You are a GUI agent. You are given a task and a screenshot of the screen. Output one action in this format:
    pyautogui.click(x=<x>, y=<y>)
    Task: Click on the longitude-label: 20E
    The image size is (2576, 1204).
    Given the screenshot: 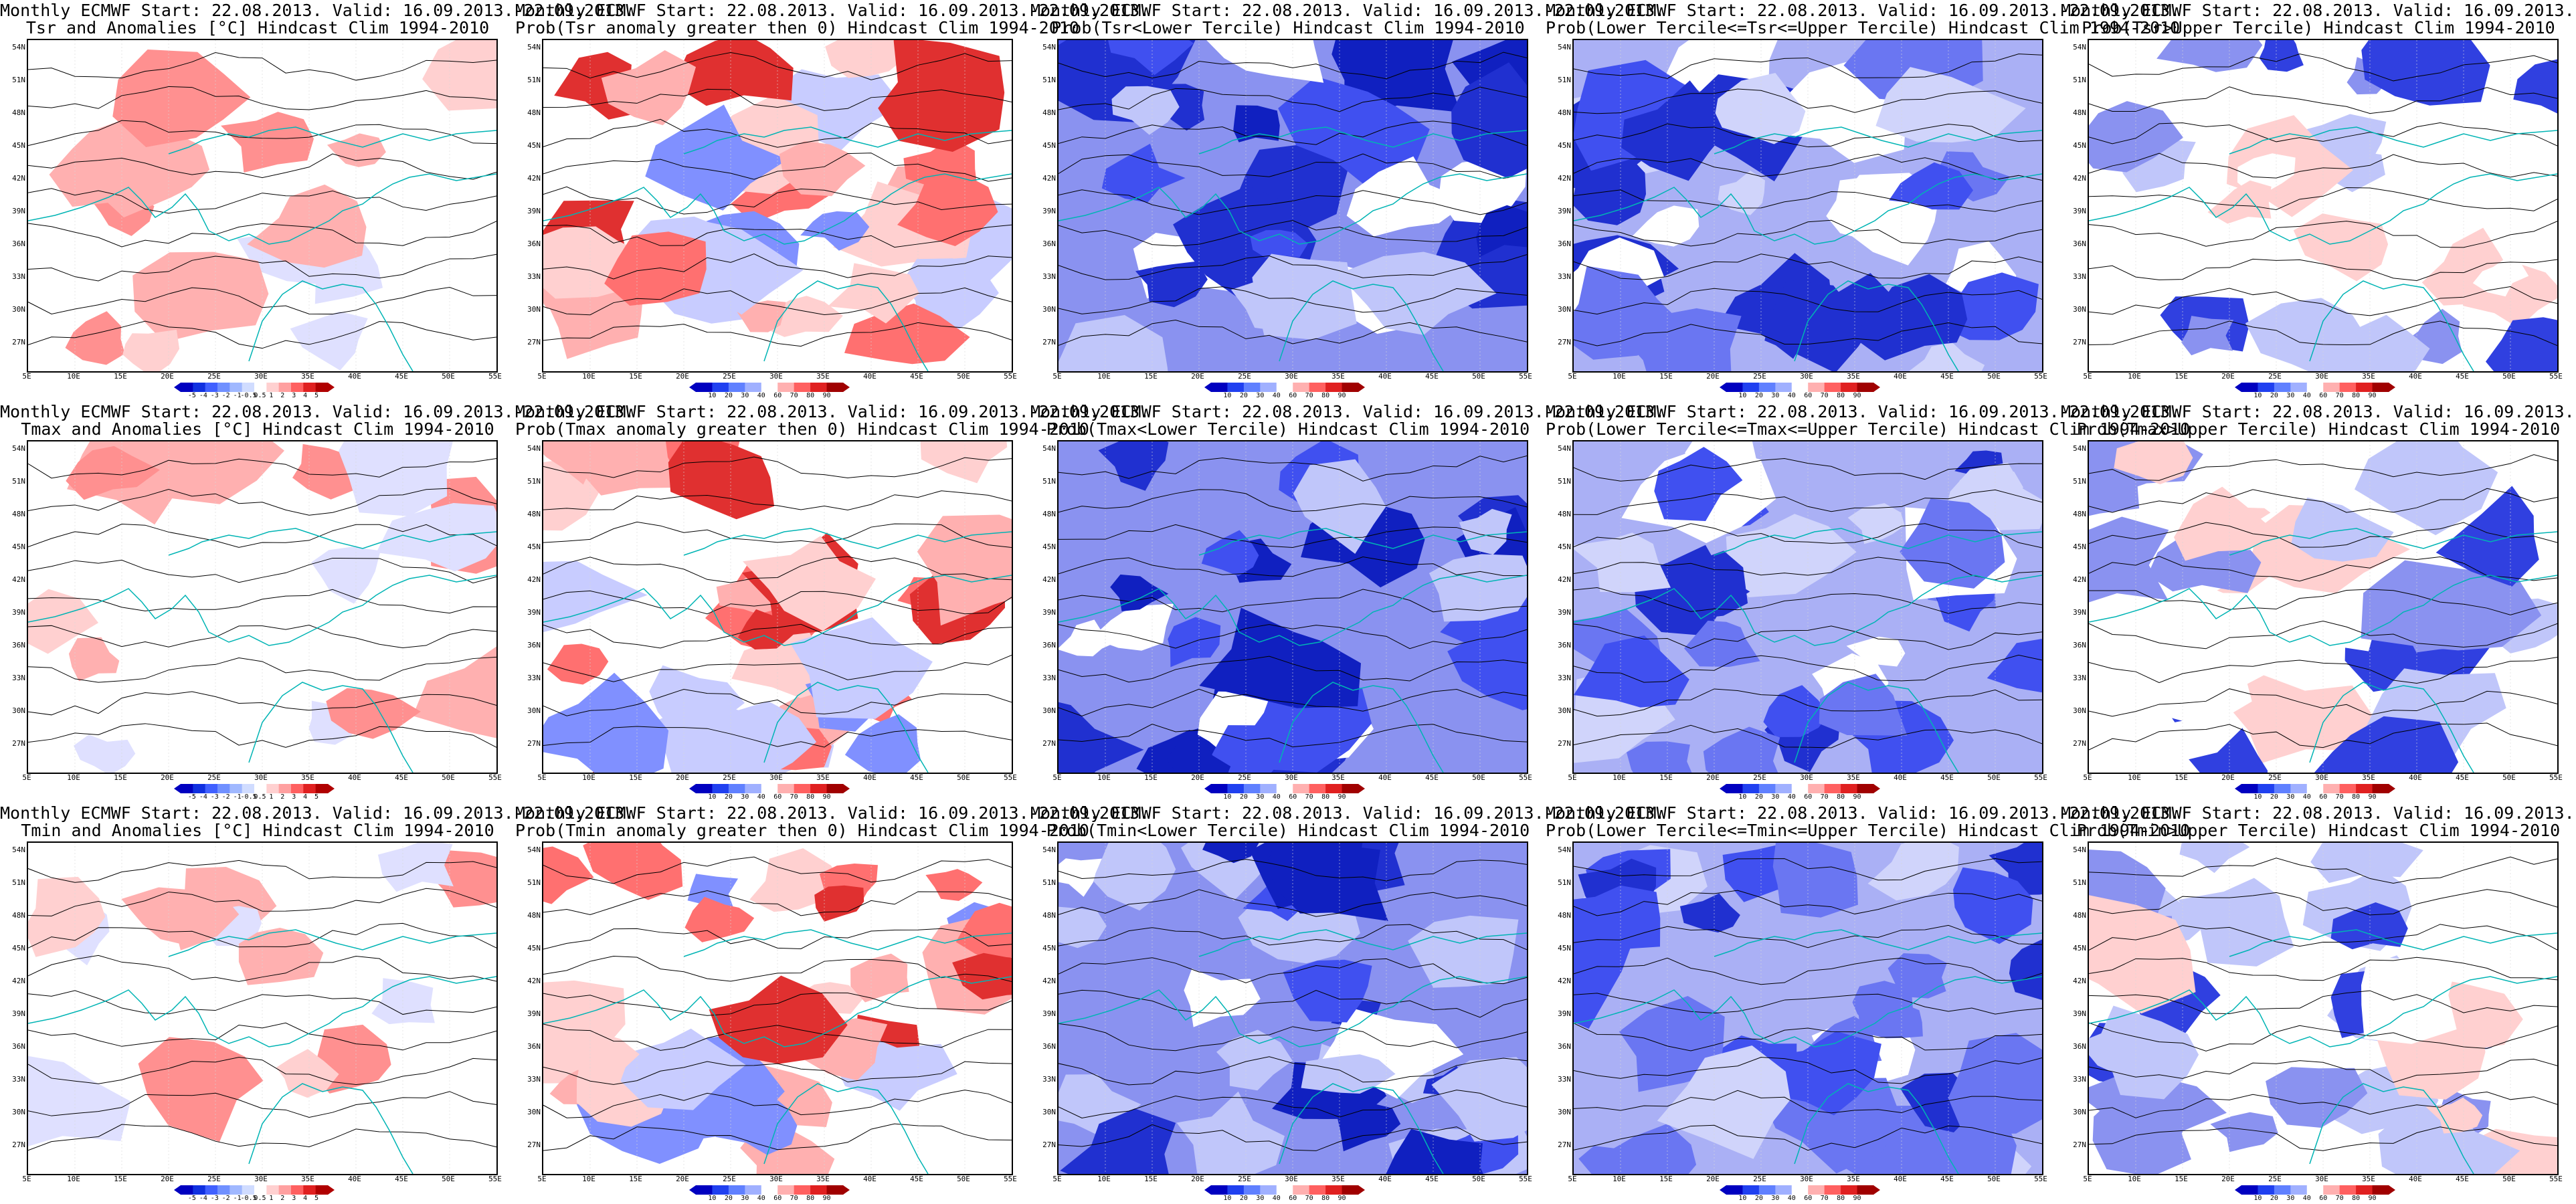 What is the action you would take?
    pyautogui.click(x=1713, y=1179)
    